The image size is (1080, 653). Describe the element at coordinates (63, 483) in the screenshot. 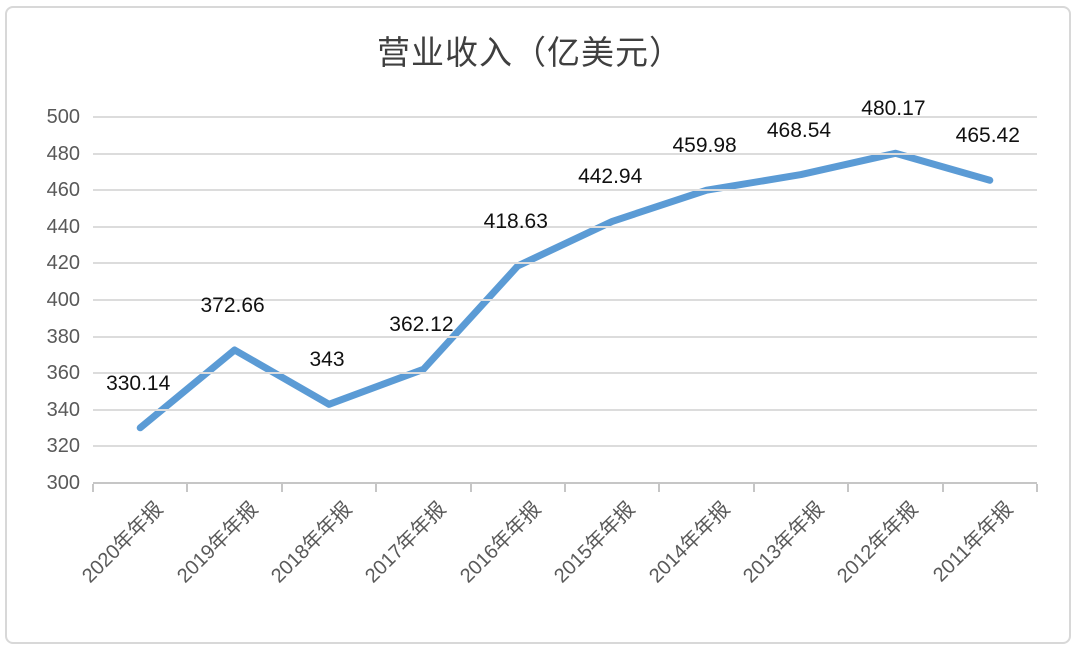

I see `y-axis-tick-label: 300` at that location.